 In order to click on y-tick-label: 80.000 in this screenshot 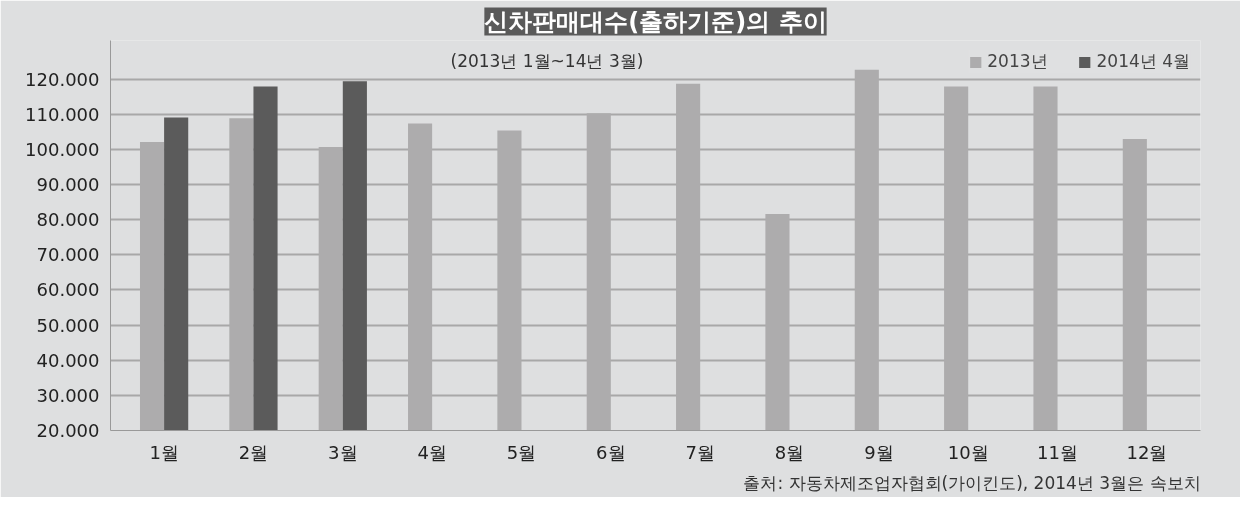, I will do `click(68, 220)`.